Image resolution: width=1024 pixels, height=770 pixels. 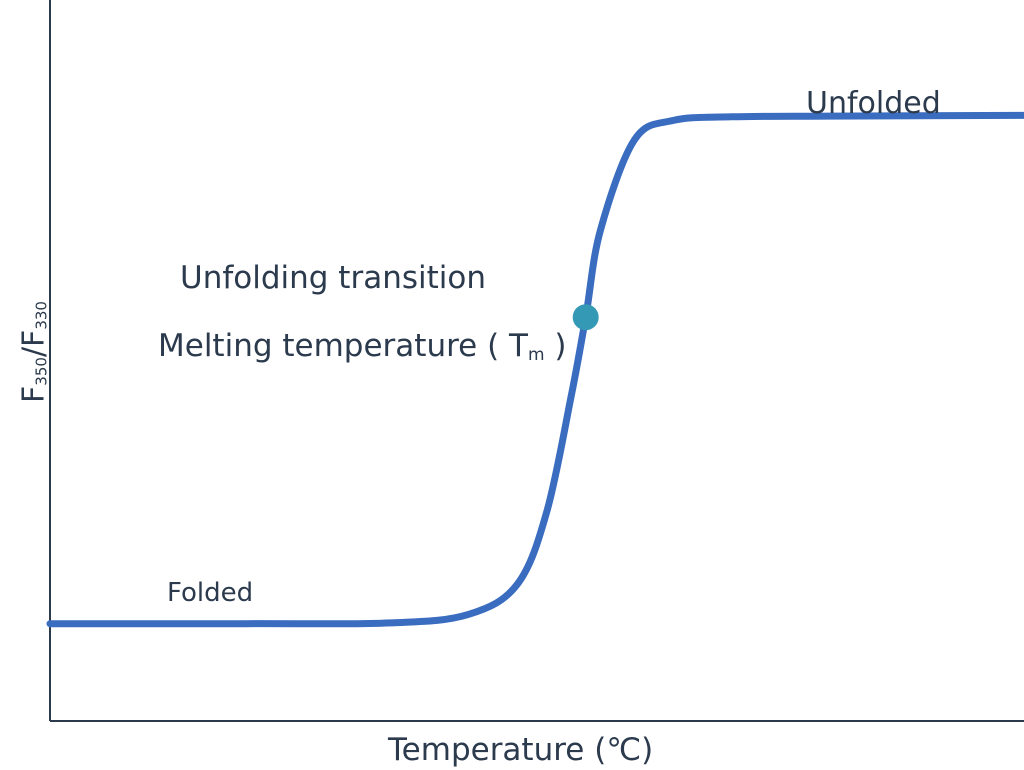 I want to click on melting-point-marker, so click(x=585, y=317).